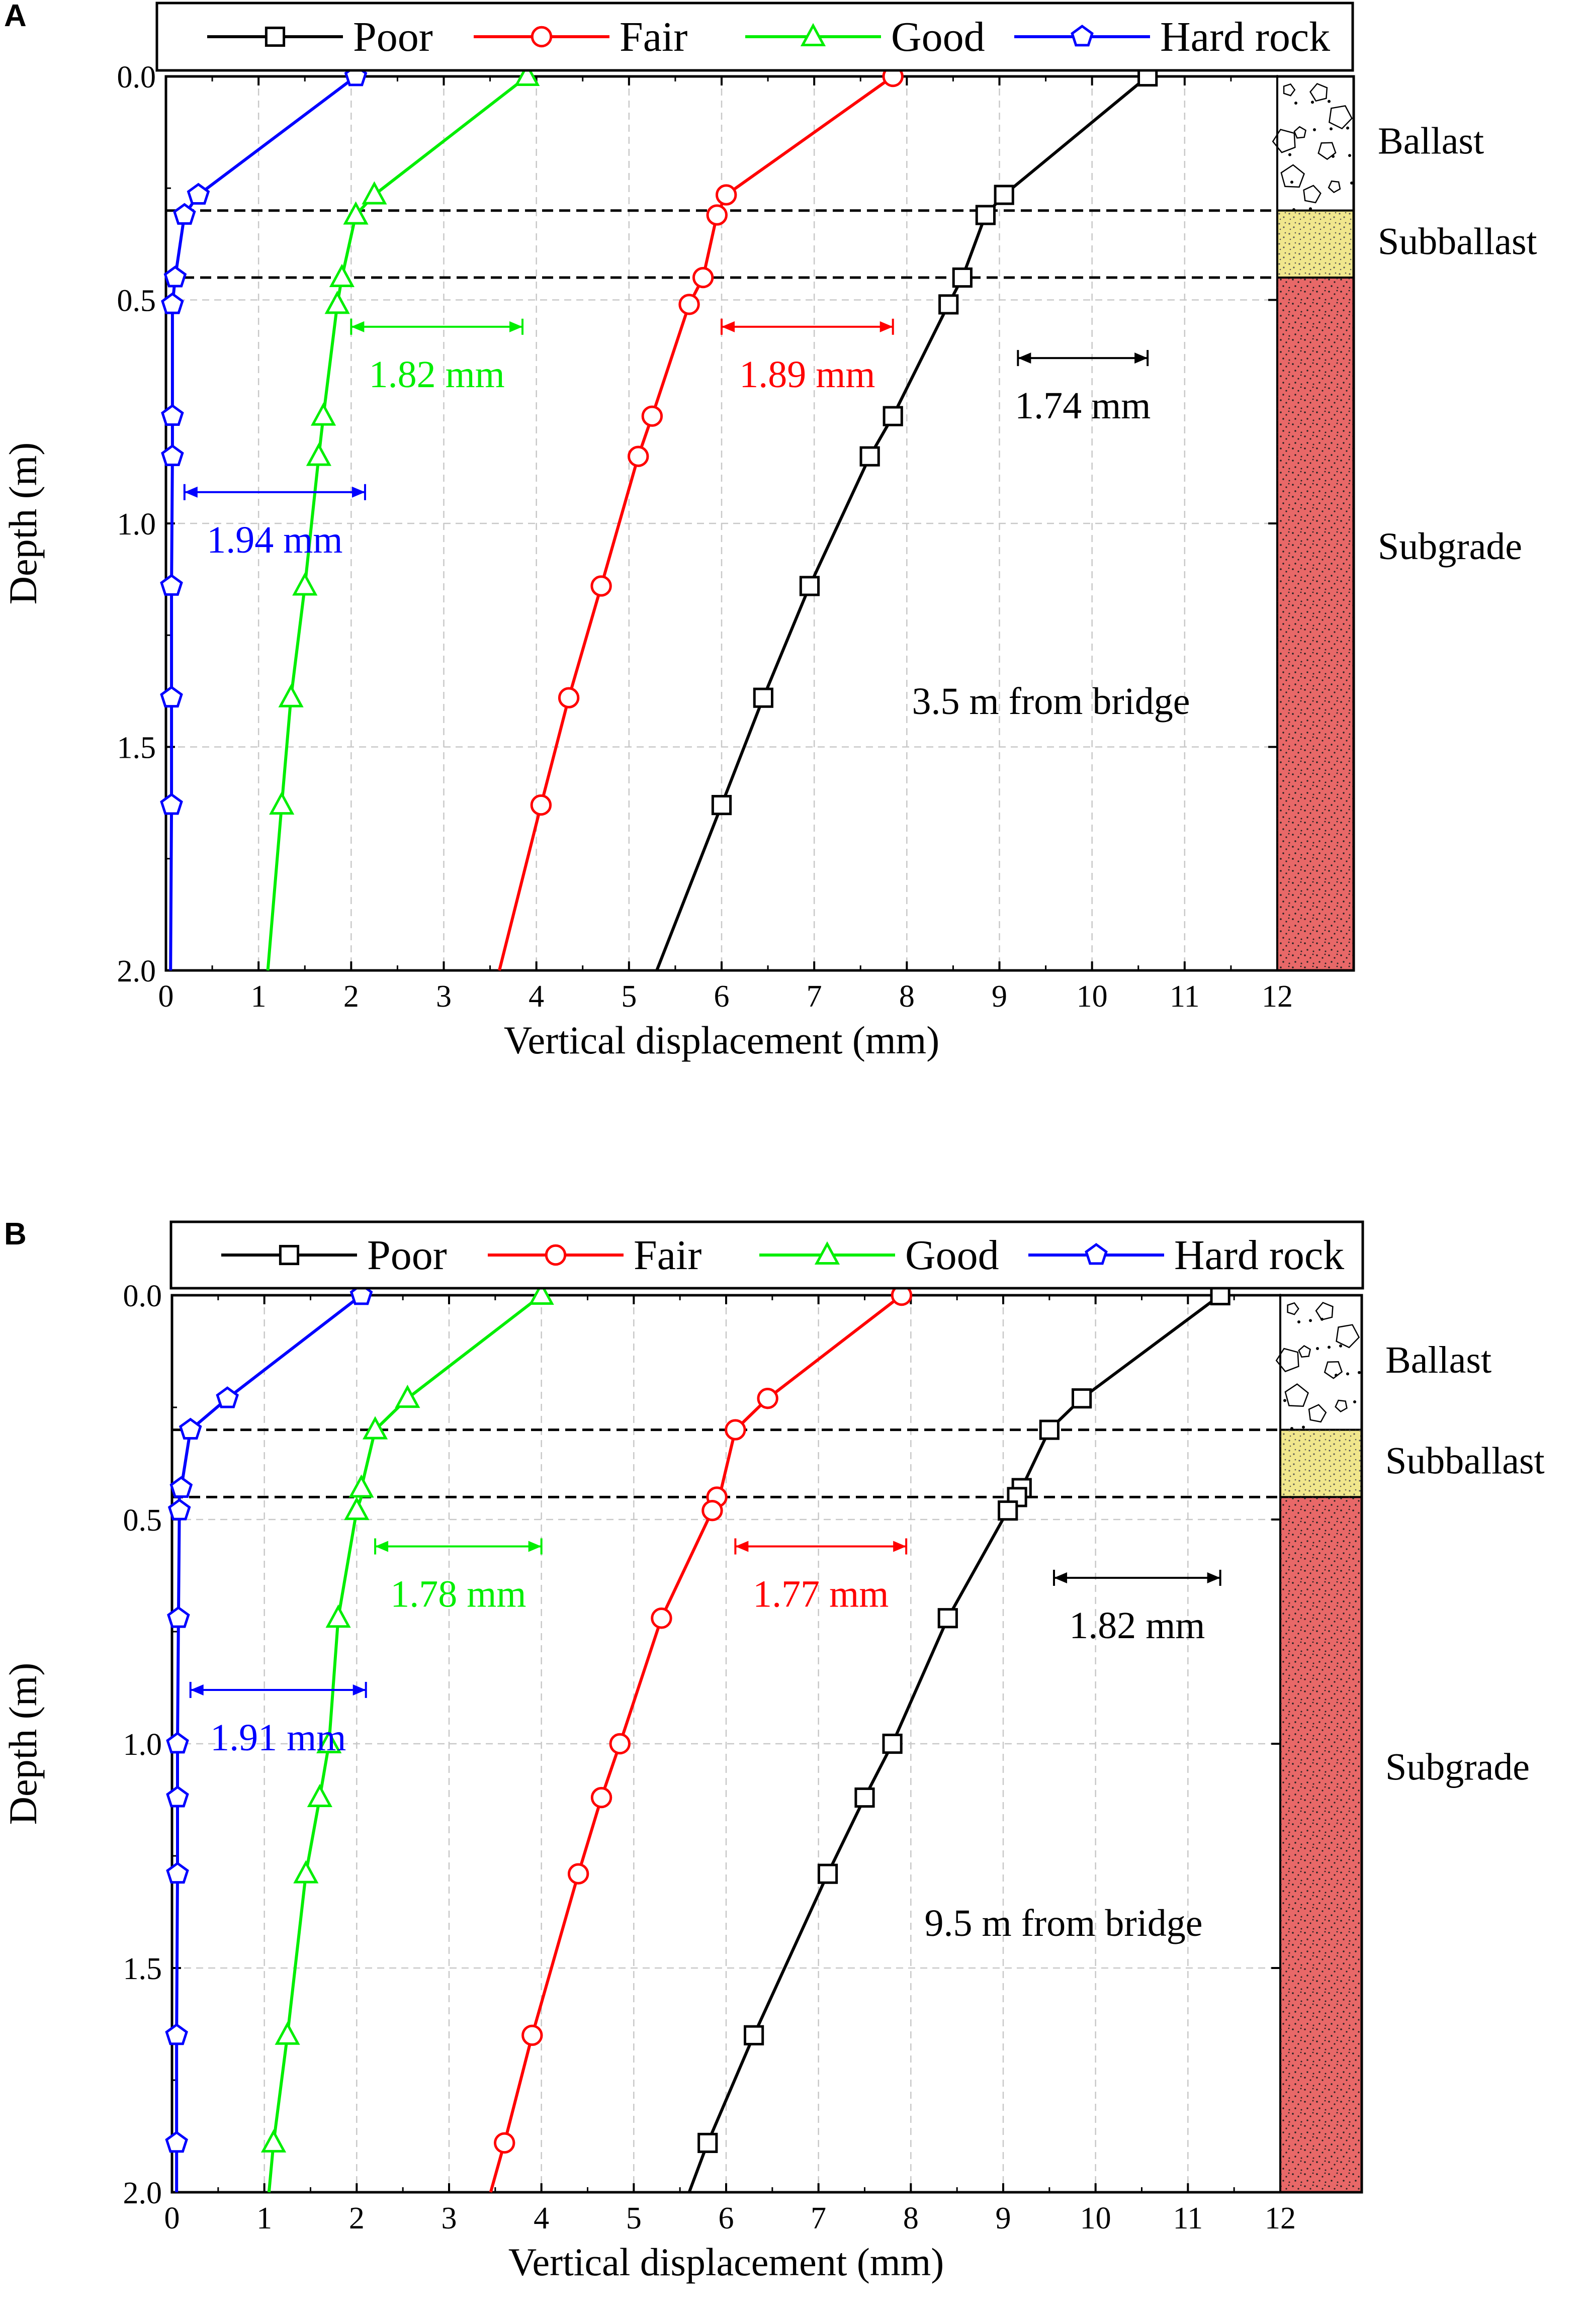 The width and height of the screenshot is (1584, 2324). Describe the element at coordinates (142, 1296) in the screenshot. I see `y-tick-label: 0.0` at that location.